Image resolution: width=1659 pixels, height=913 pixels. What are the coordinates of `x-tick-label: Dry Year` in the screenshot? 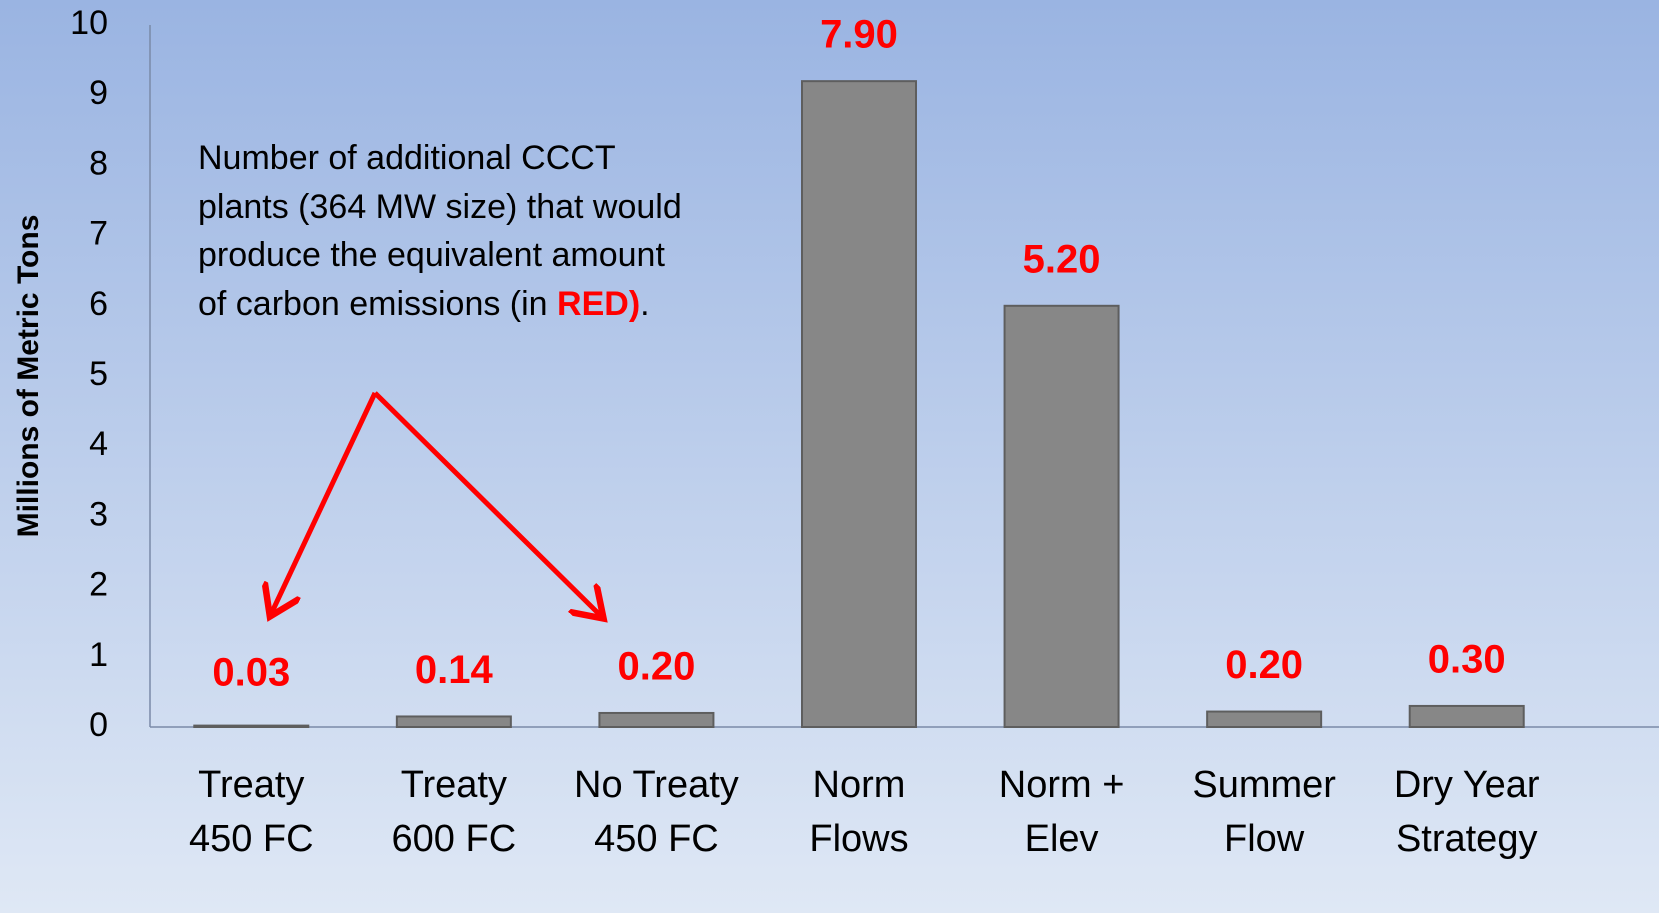 It's located at (1467, 785).